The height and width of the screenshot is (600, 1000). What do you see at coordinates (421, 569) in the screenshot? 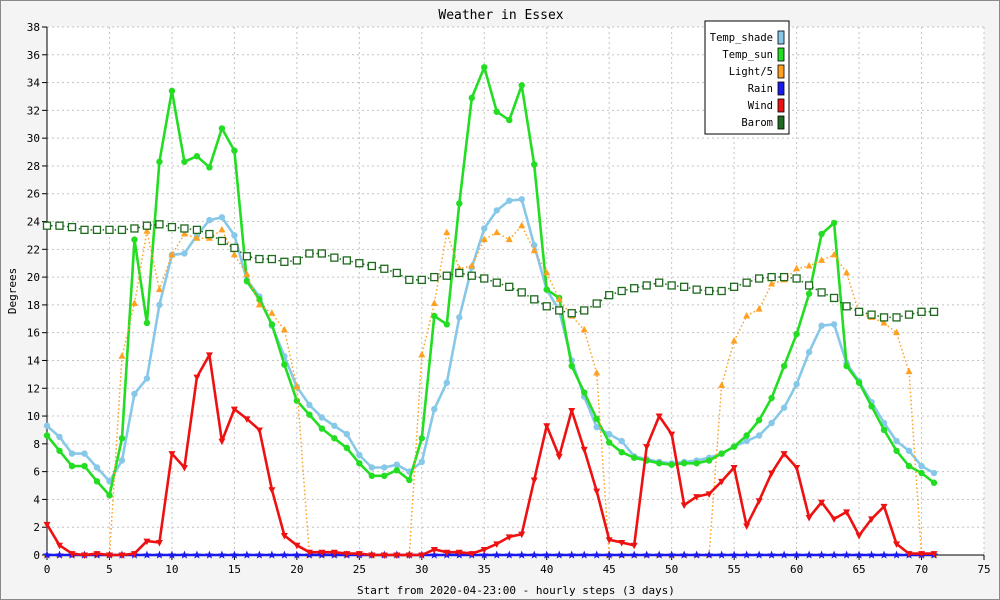
I see `x-tick-label: 30` at bounding box center [421, 569].